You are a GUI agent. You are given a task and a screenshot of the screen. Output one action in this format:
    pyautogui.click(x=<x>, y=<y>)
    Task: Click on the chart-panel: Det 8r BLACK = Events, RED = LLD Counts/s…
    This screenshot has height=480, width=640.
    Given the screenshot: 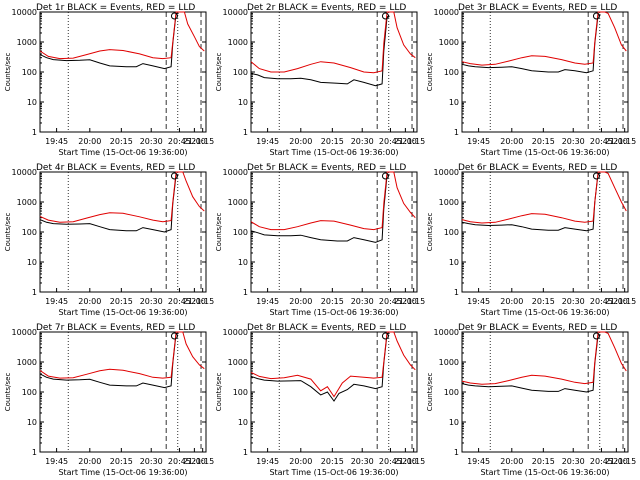 What is the action you would take?
    pyautogui.click(x=320, y=400)
    